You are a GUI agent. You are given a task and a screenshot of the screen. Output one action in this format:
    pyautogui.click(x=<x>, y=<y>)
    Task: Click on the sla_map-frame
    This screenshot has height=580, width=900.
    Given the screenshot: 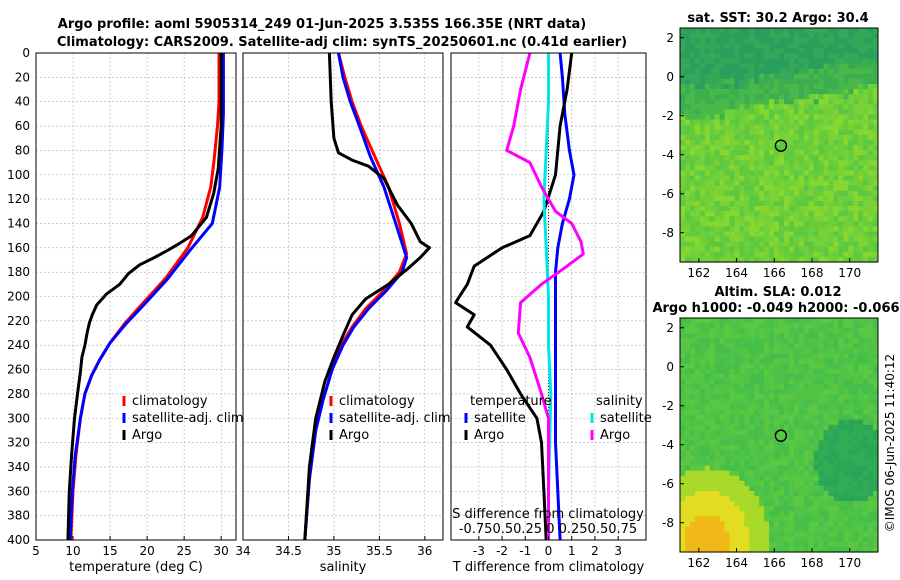 What is the action you would take?
    pyautogui.click(x=779, y=435)
    